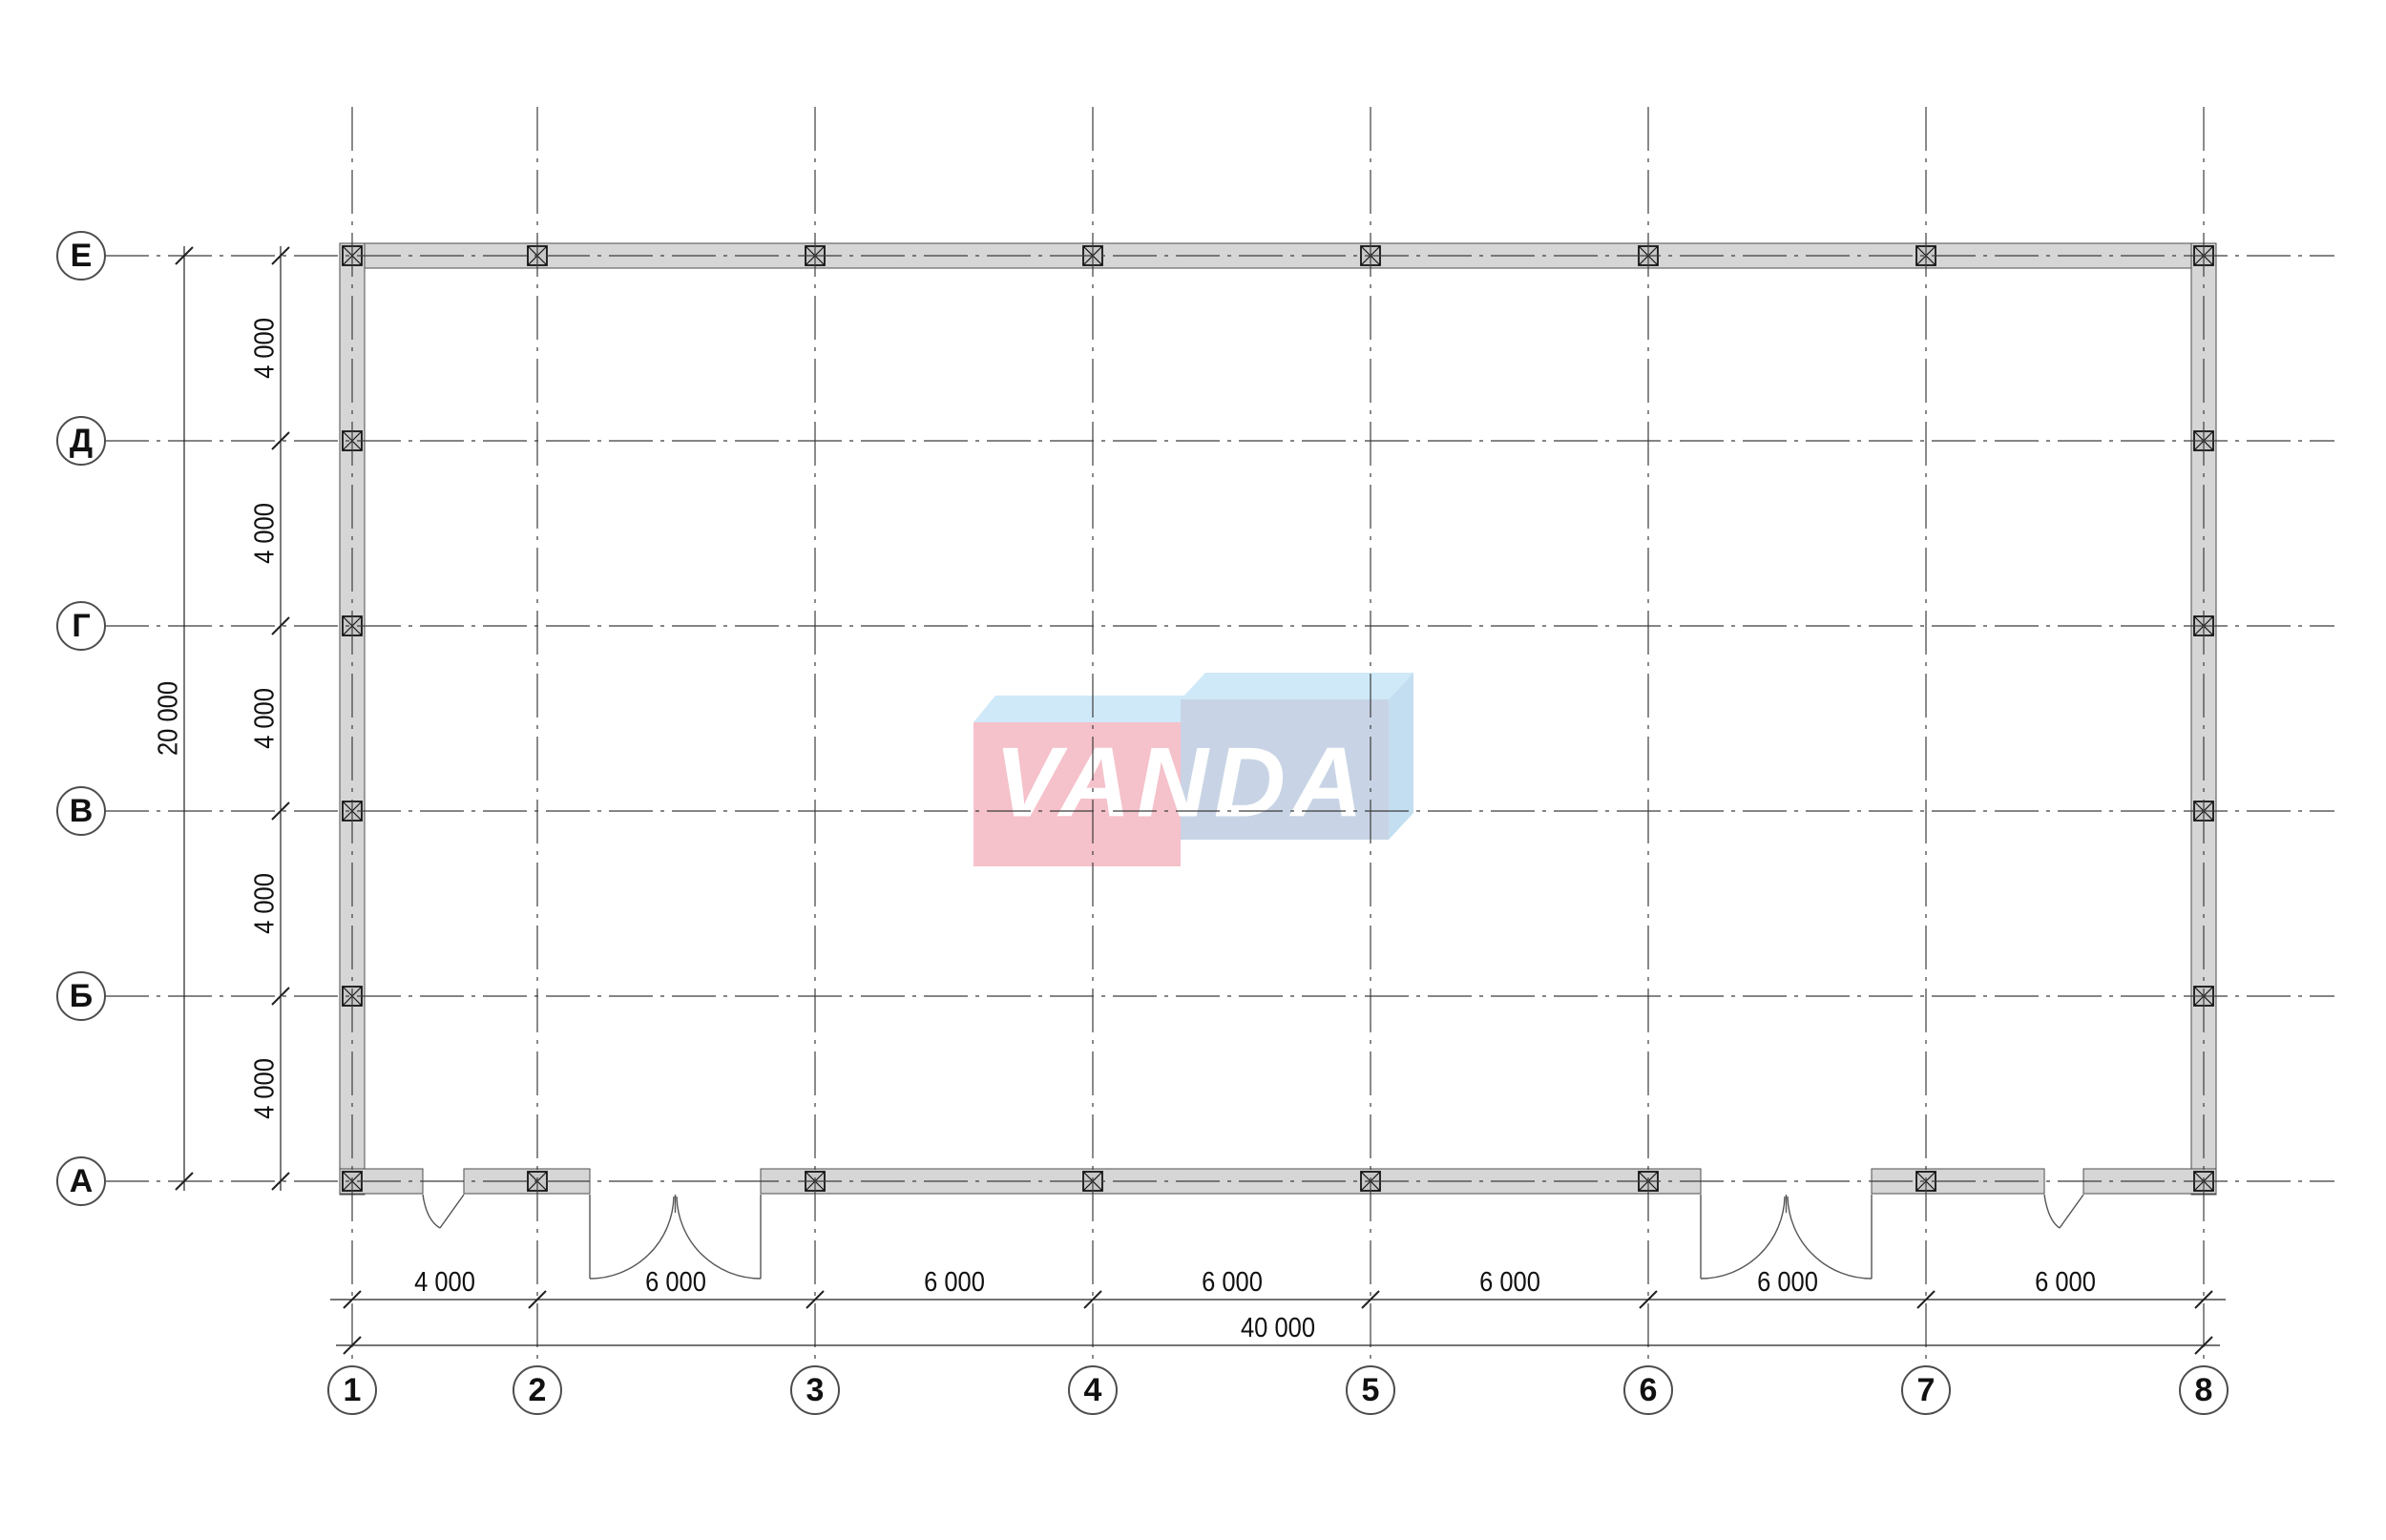 The width and height of the screenshot is (2386, 1540). I want to click on row-axis-label: Б, so click(82, 996).